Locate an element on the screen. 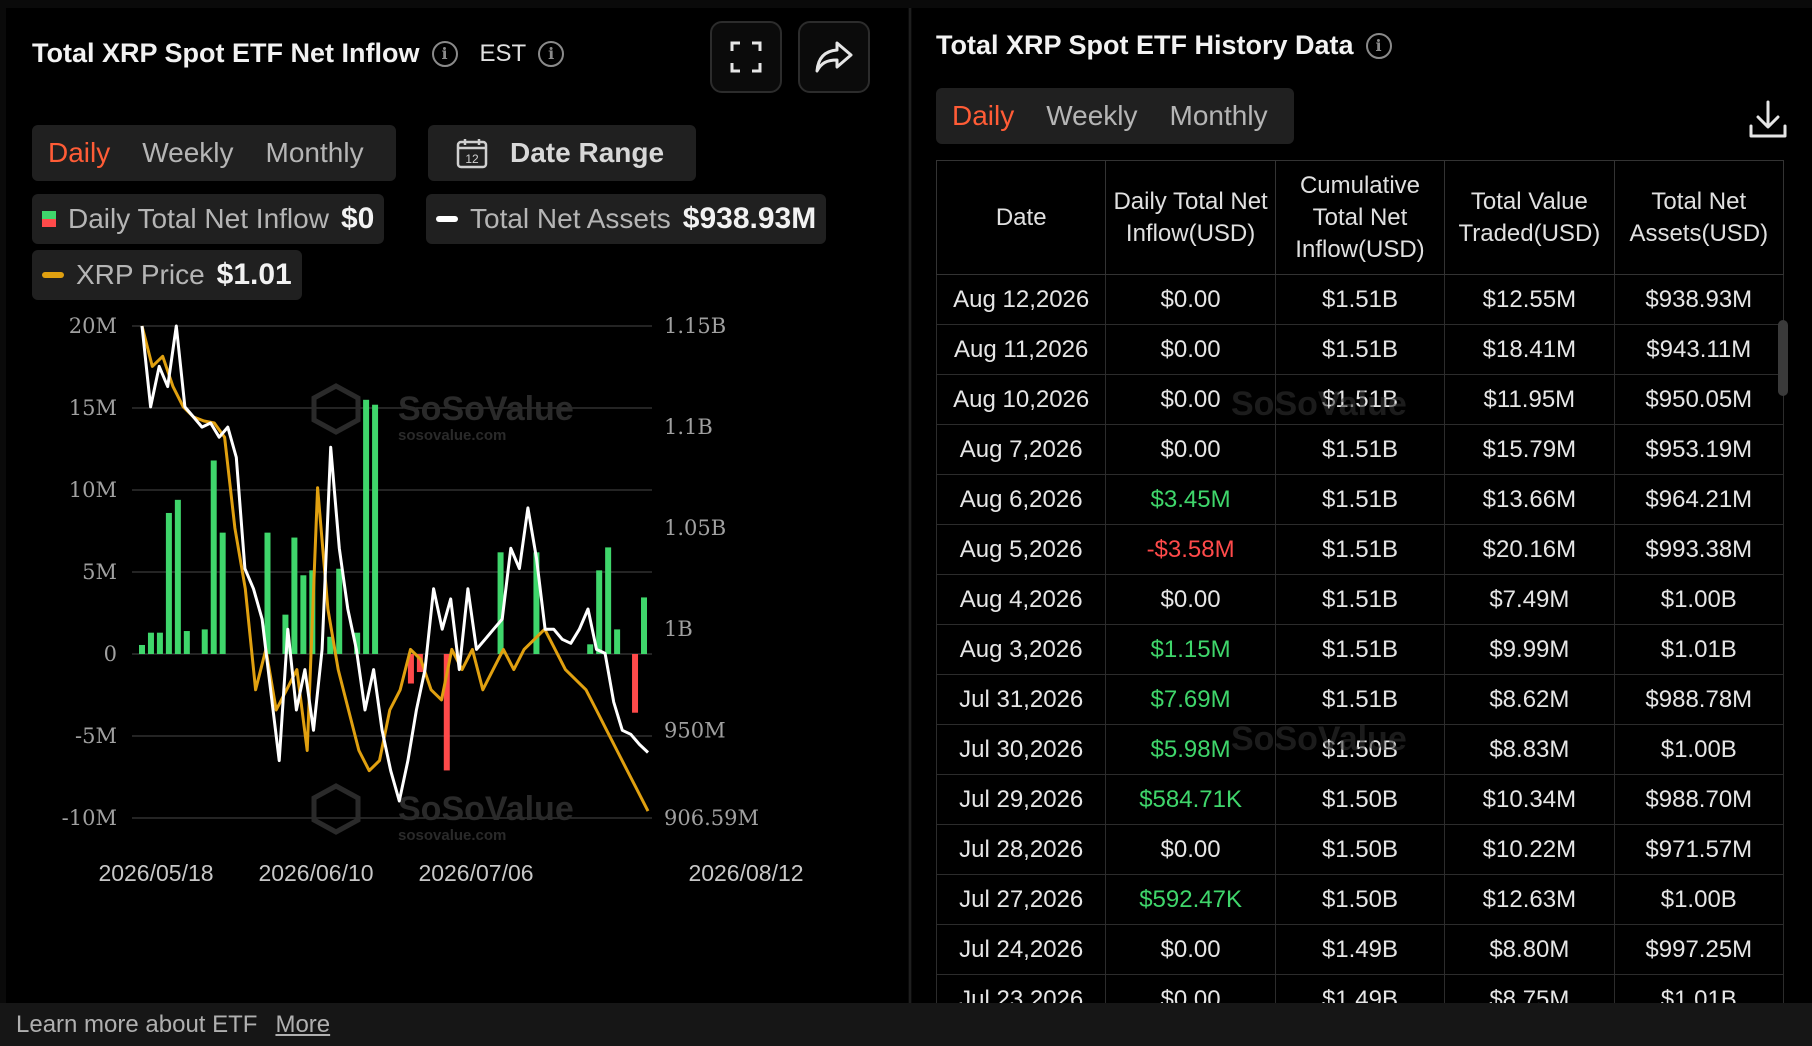 This screenshot has height=1046, width=1812. inflow-swatch is located at coordinates (49, 219).